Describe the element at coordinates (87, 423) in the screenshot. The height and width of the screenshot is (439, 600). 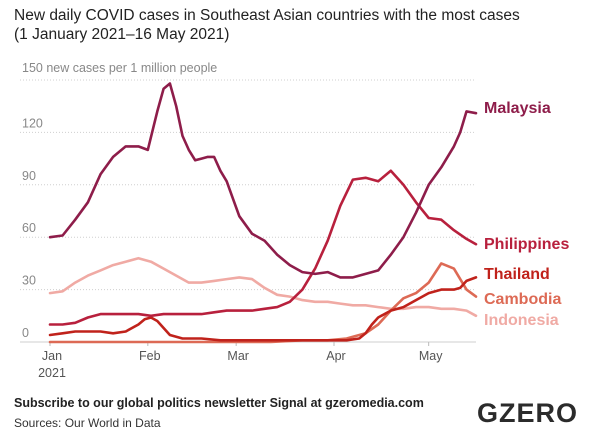
I see `source-note: Sources: Our World in Data` at that location.